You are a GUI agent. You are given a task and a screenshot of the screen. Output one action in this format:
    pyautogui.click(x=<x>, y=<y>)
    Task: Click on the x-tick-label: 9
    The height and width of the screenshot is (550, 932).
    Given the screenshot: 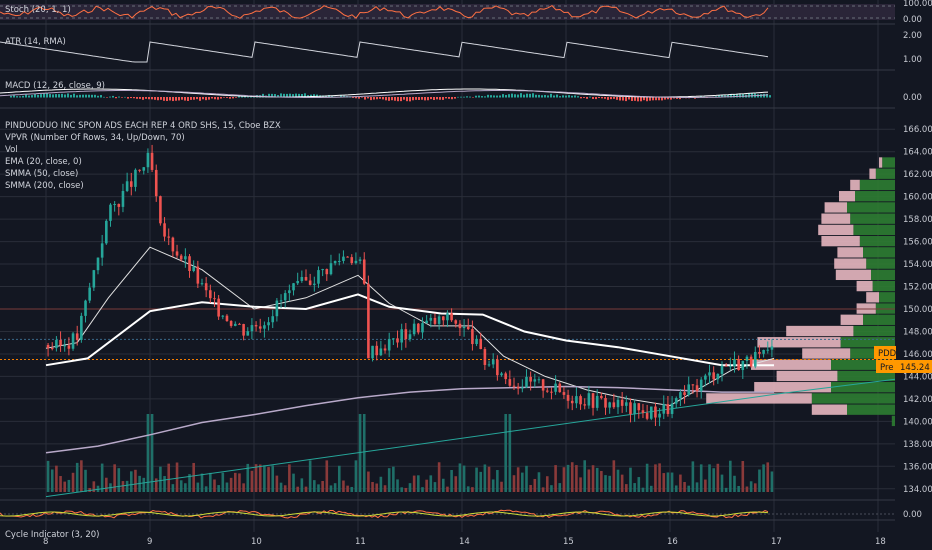 What is the action you would take?
    pyautogui.click(x=149, y=542)
    